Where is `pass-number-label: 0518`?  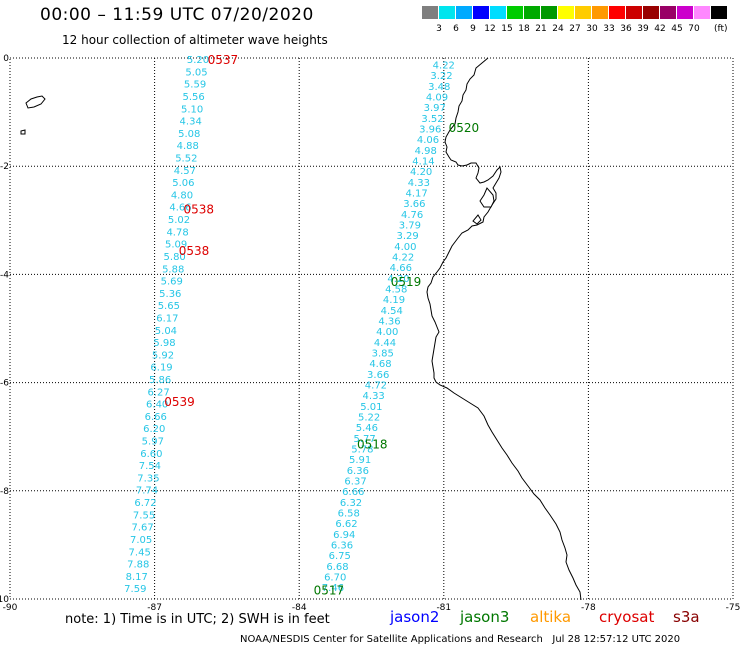 pass-number-label: 0518 is located at coordinates (372, 445).